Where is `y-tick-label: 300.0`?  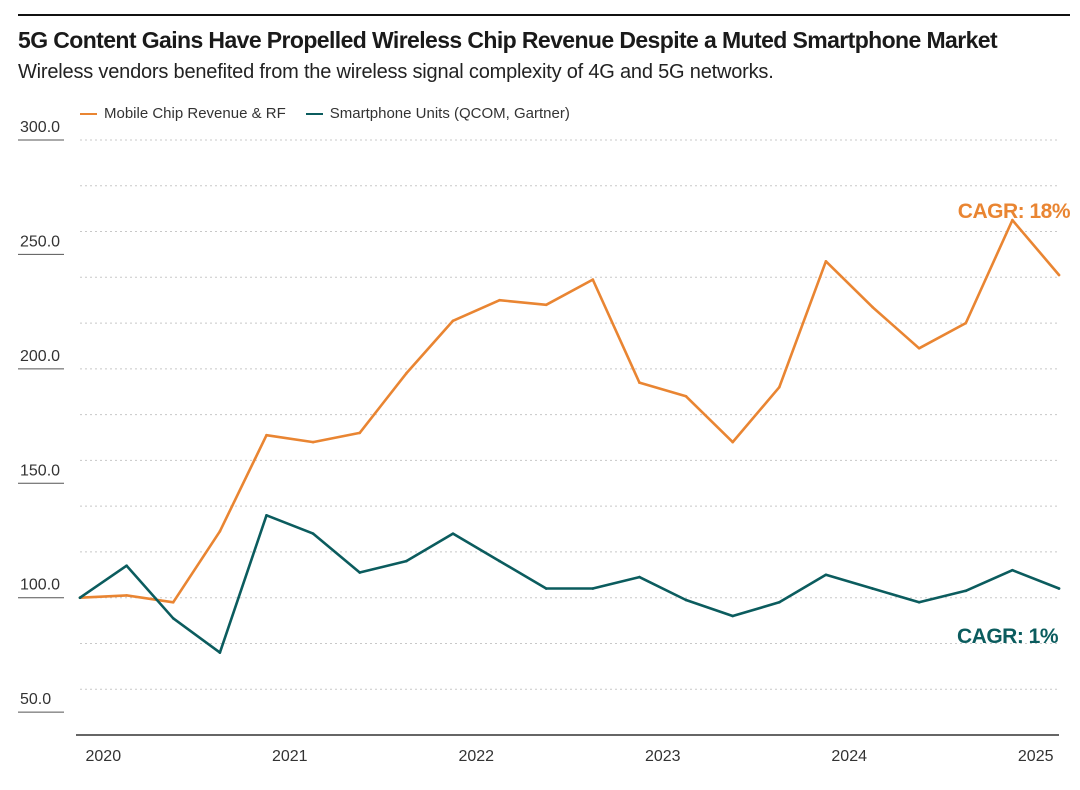
y-tick-label: 300.0 is located at coordinates (40, 127).